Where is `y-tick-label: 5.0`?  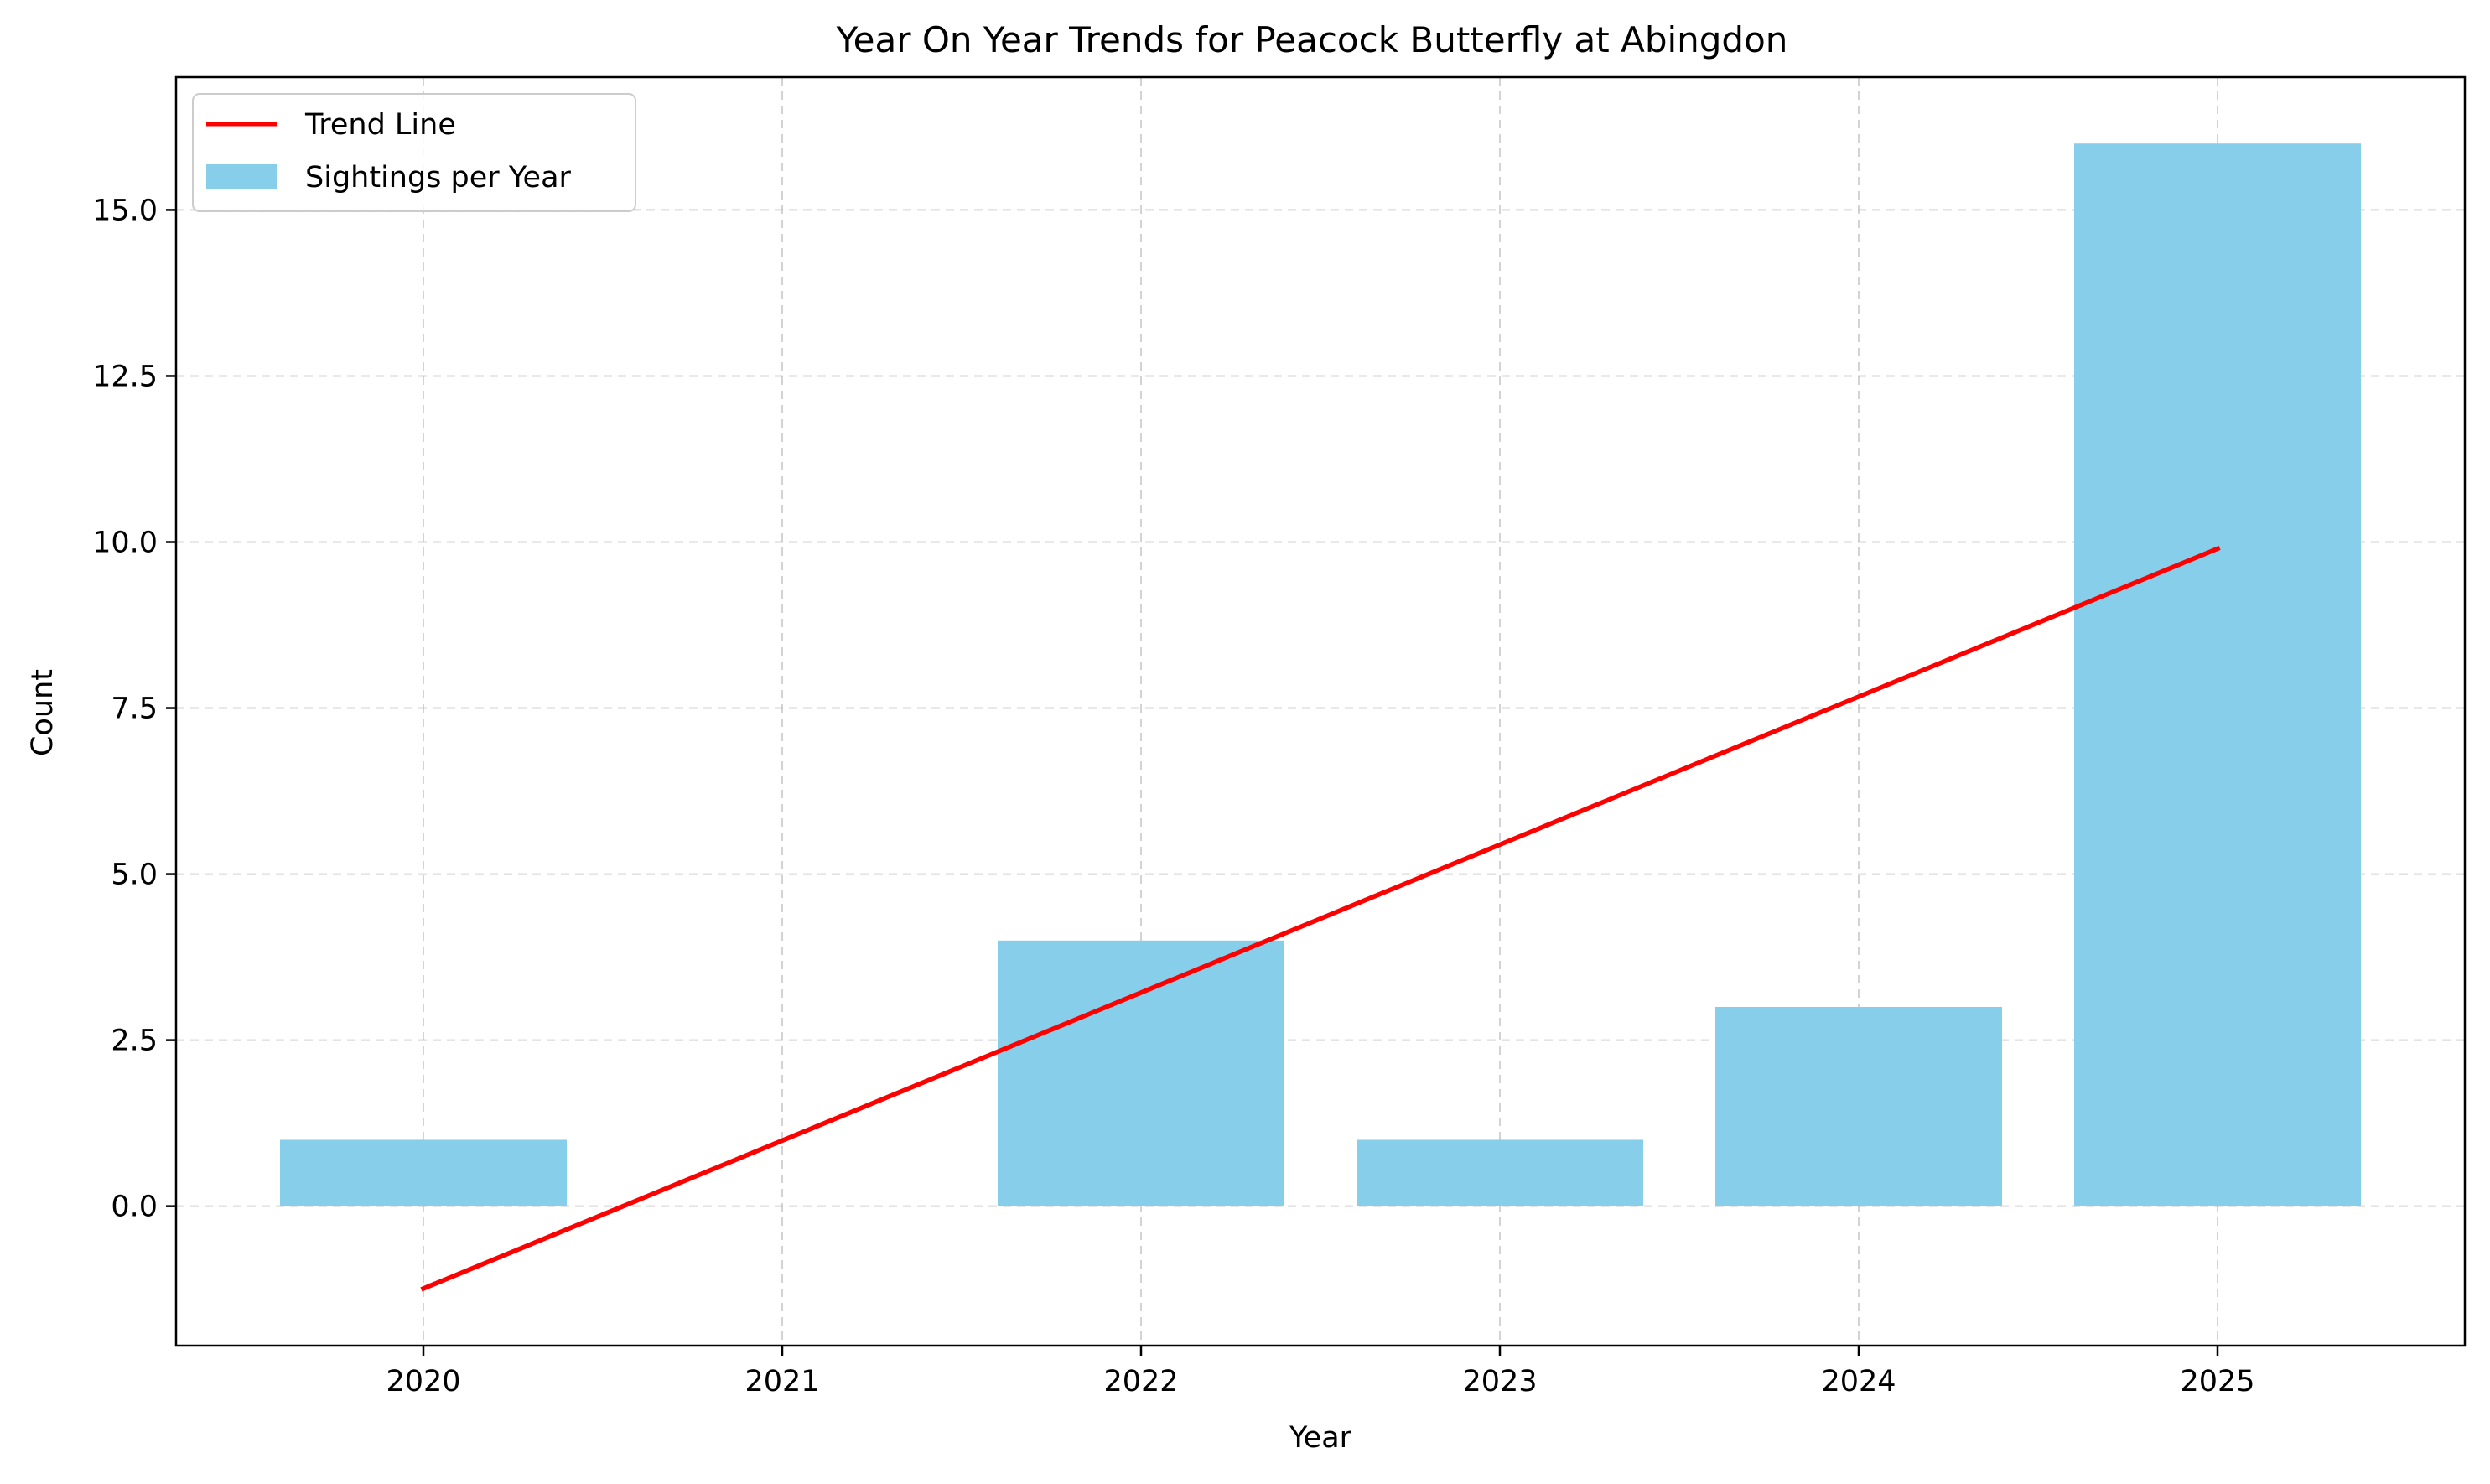
y-tick-label: 5.0 is located at coordinates (134, 875).